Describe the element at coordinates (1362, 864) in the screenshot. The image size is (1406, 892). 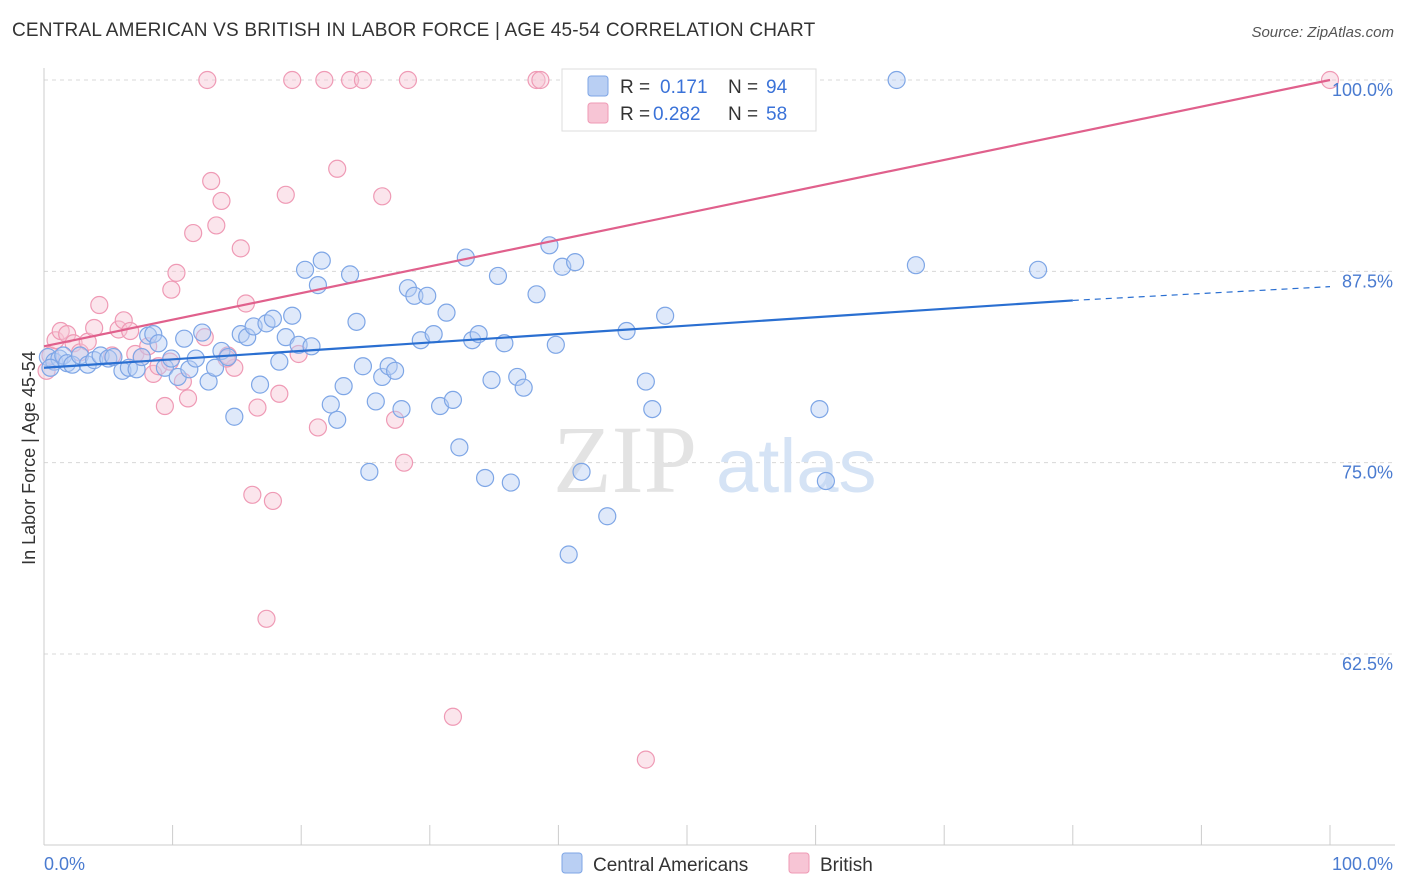
I see `x-tick-label-1: 100.0%` at that location.